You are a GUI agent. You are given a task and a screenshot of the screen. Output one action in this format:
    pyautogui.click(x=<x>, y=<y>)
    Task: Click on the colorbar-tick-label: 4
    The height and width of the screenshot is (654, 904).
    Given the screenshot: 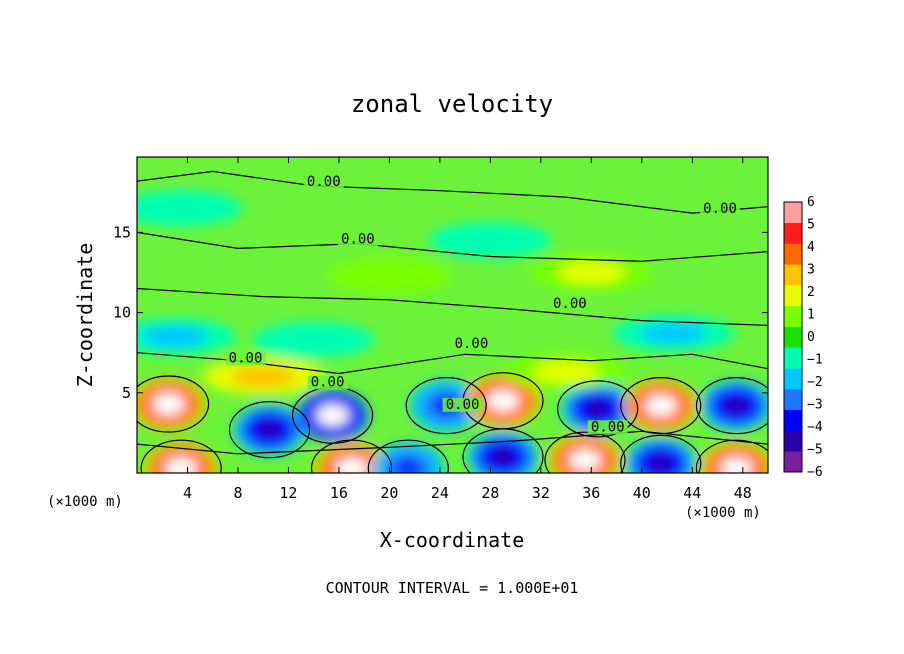 What is the action you would take?
    pyautogui.click(x=811, y=247)
    